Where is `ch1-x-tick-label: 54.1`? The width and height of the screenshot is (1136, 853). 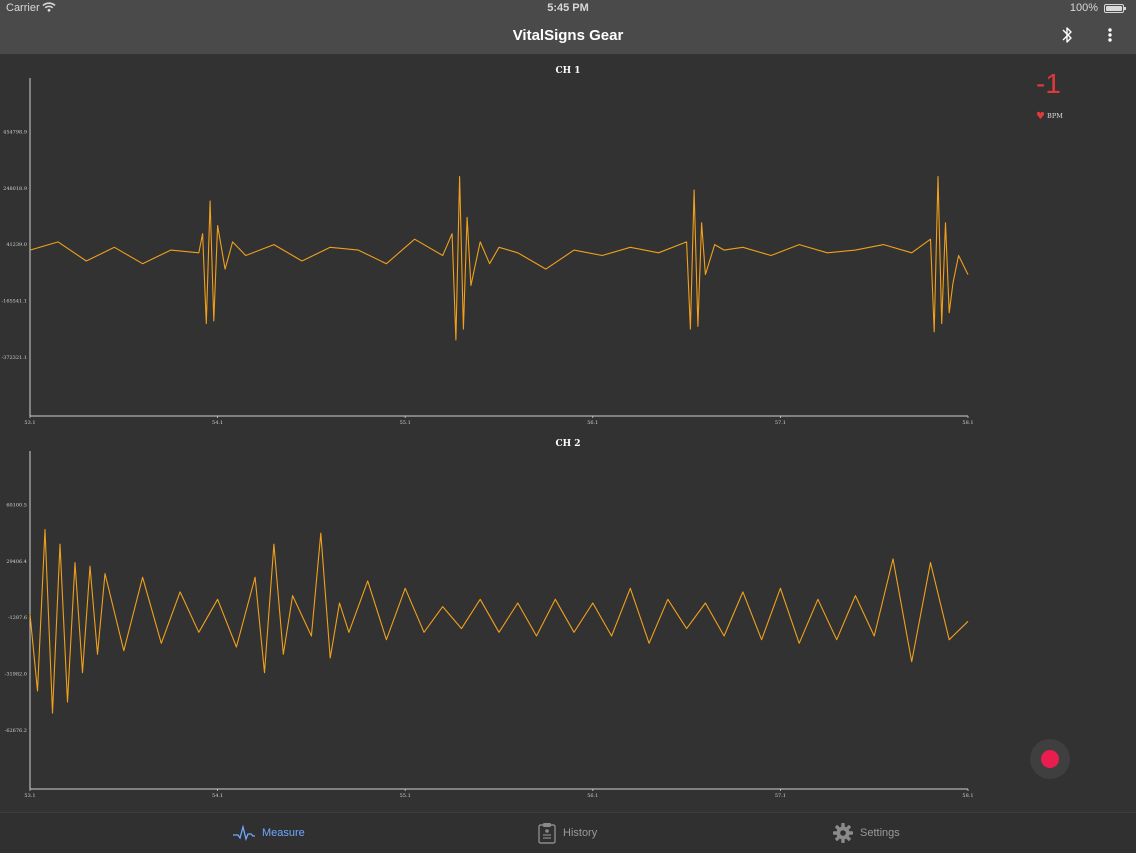 ch1-x-tick-label: 54.1 is located at coordinates (217, 423).